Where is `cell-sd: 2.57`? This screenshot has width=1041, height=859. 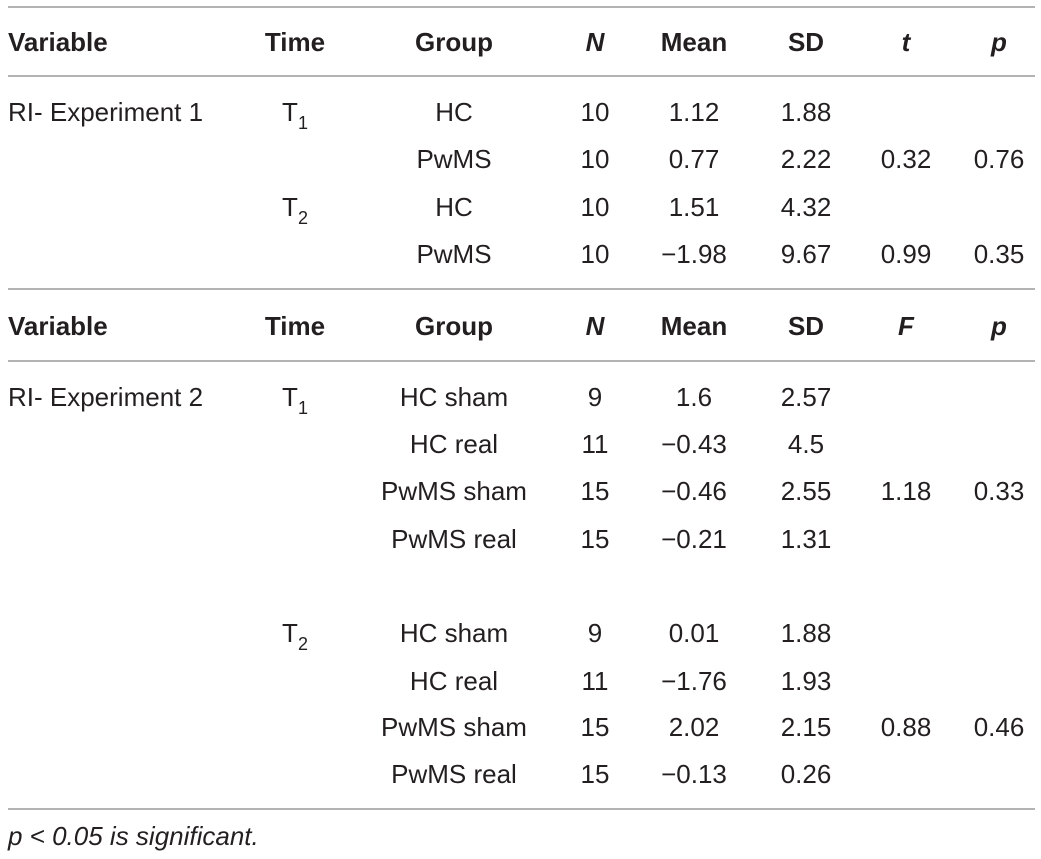
cell-sd: 2.57 is located at coordinates (806, 397).